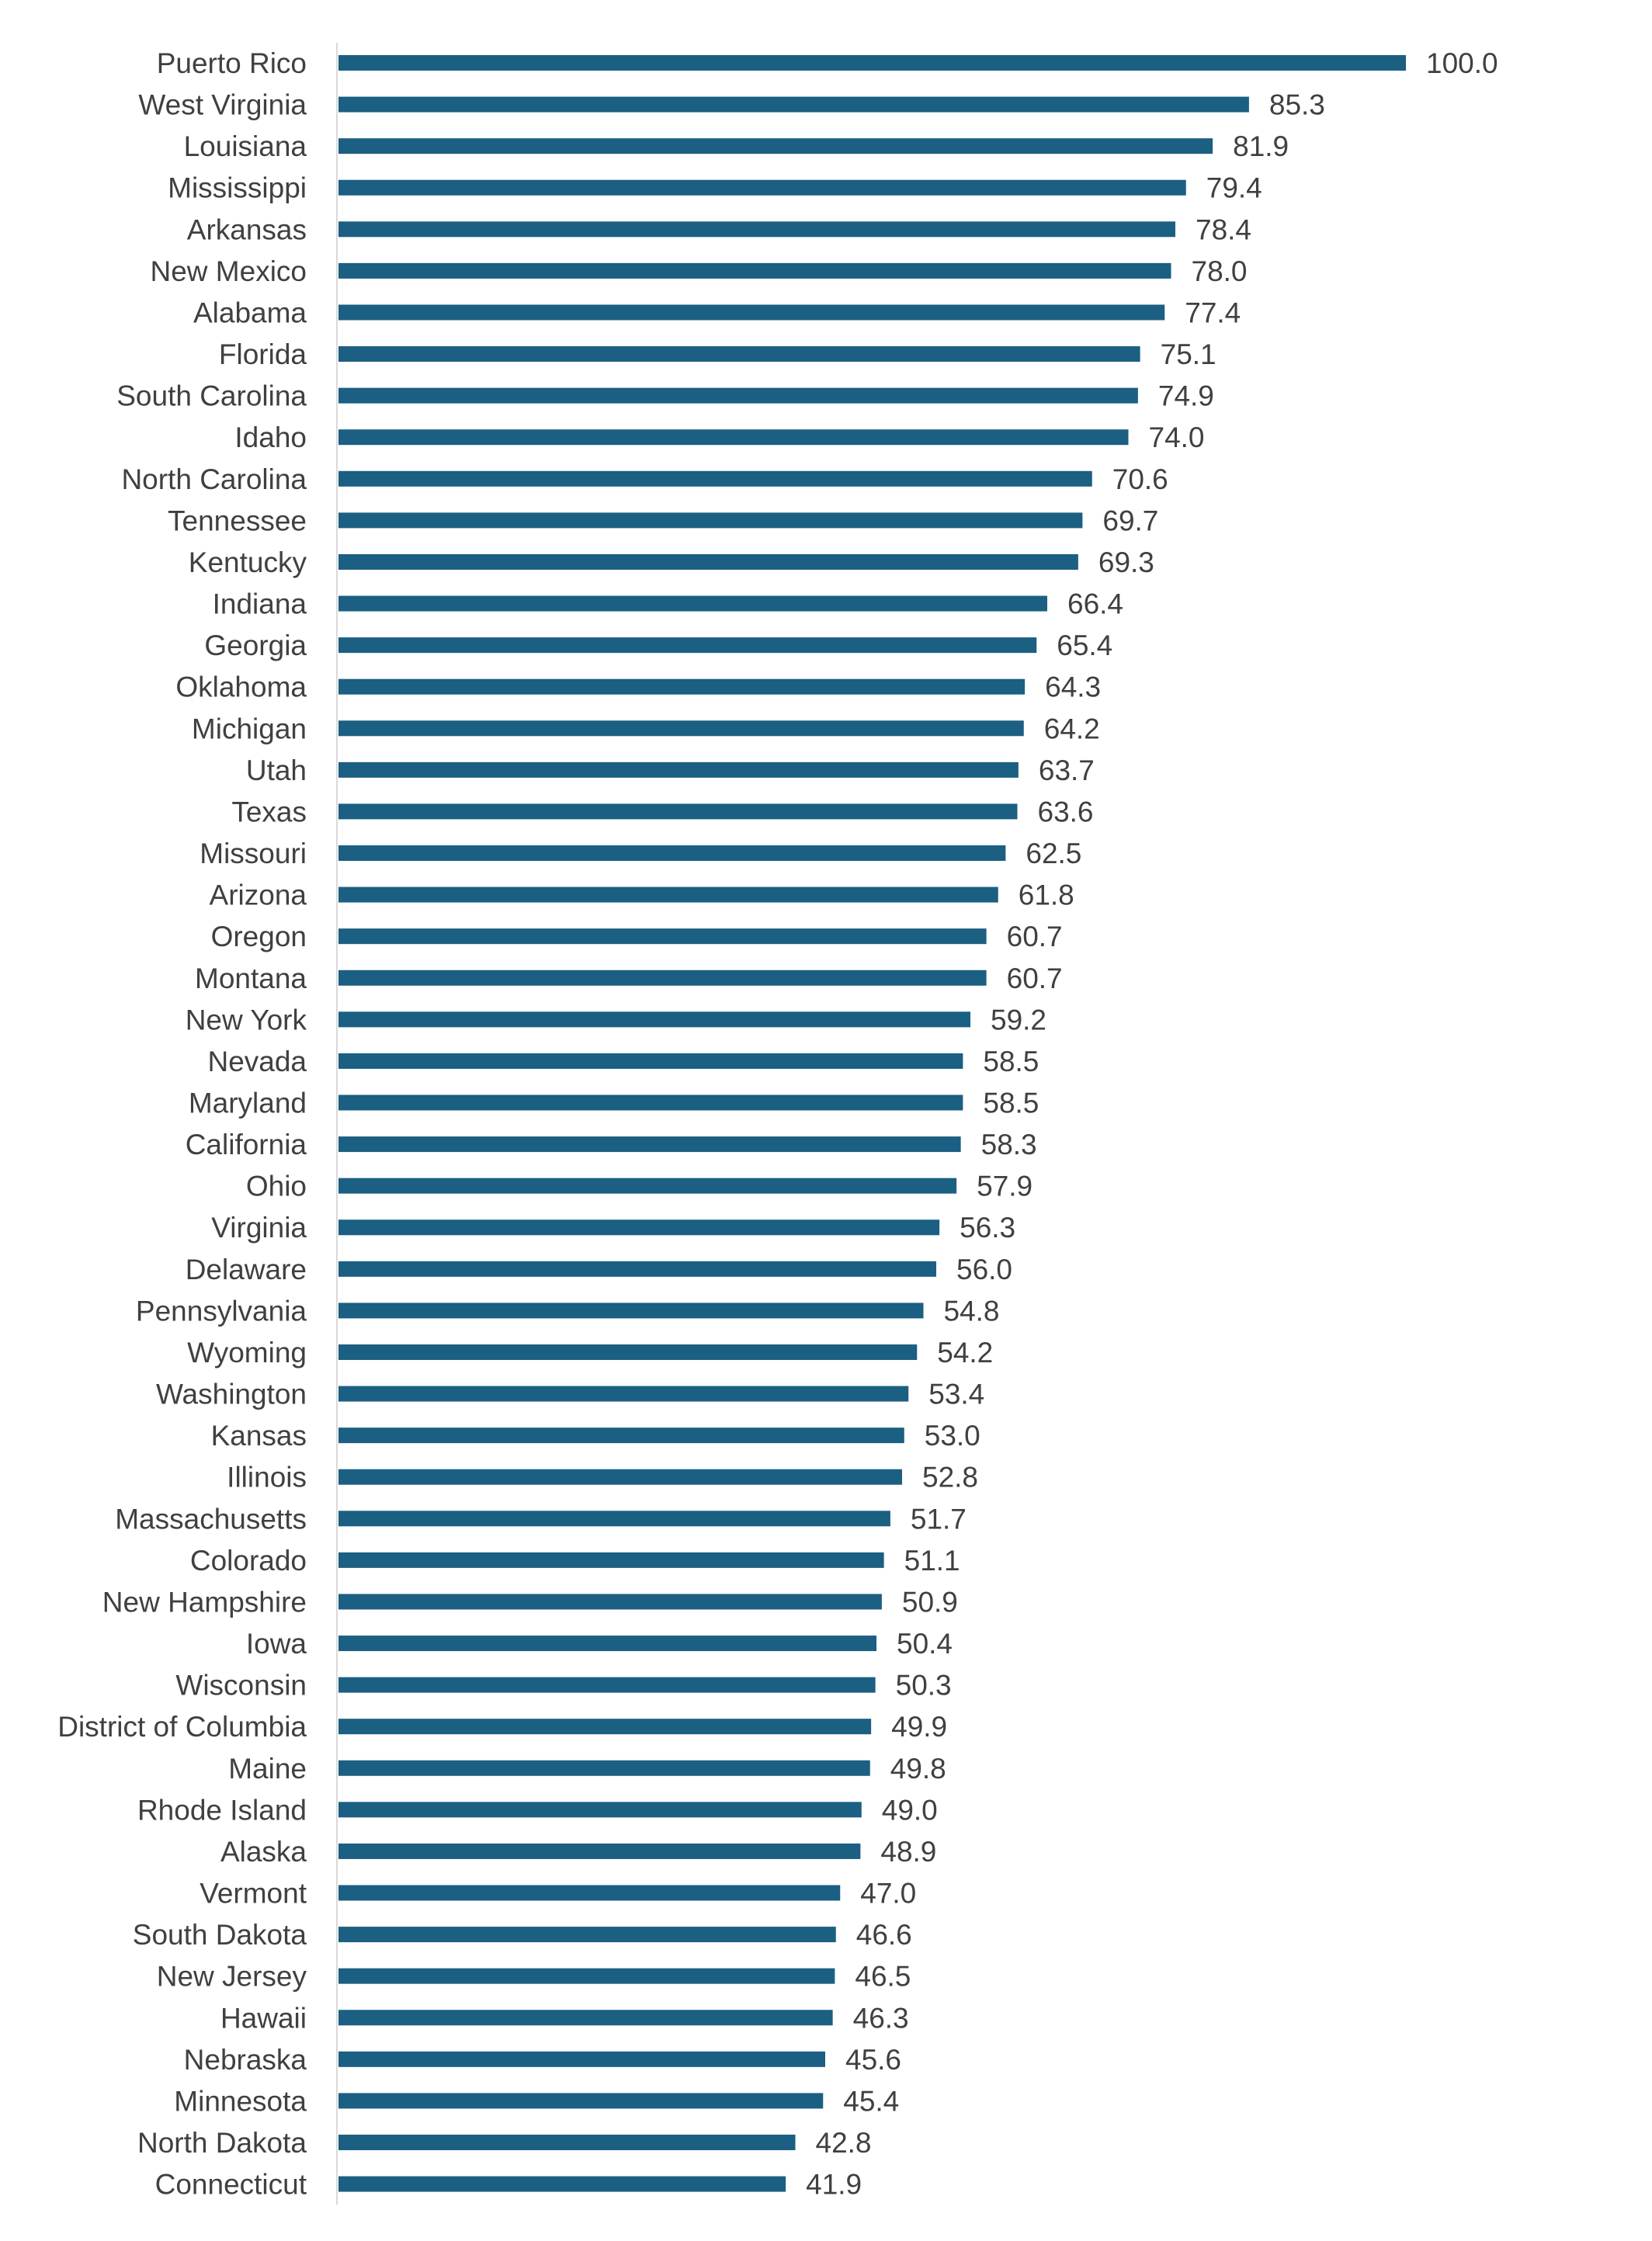 Image resolution: width=1652 pixels, height=2241 pixels. What do you see at coordinates (1223, 229) in the screenshot?
I see `value-label: 78.4` at bounding box center [1223, 229].